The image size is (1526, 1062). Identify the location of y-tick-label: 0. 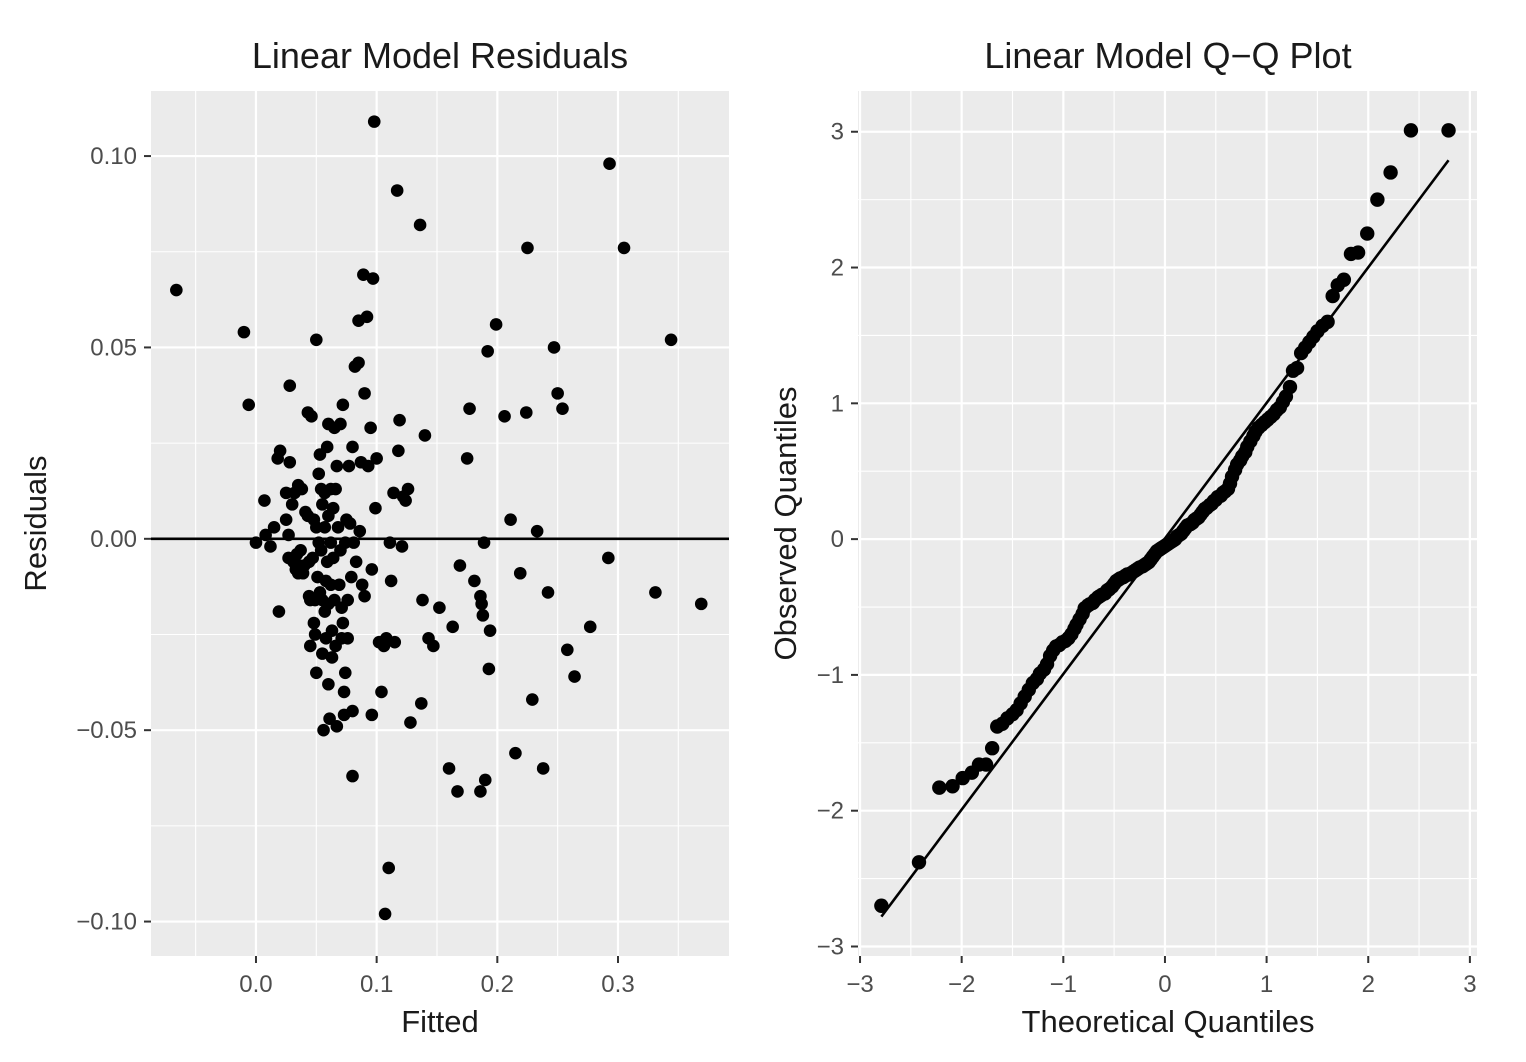
(837, 539).